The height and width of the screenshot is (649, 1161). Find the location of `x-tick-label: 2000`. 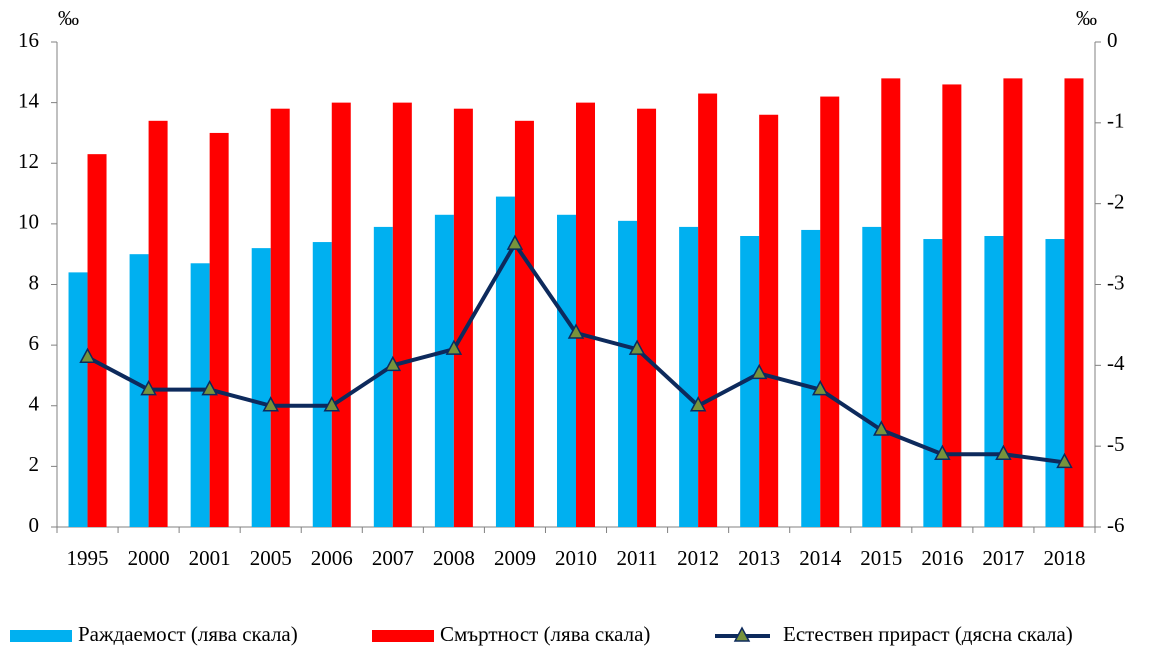

x-tick-label: 2000 is located at coordinates (149, 558).